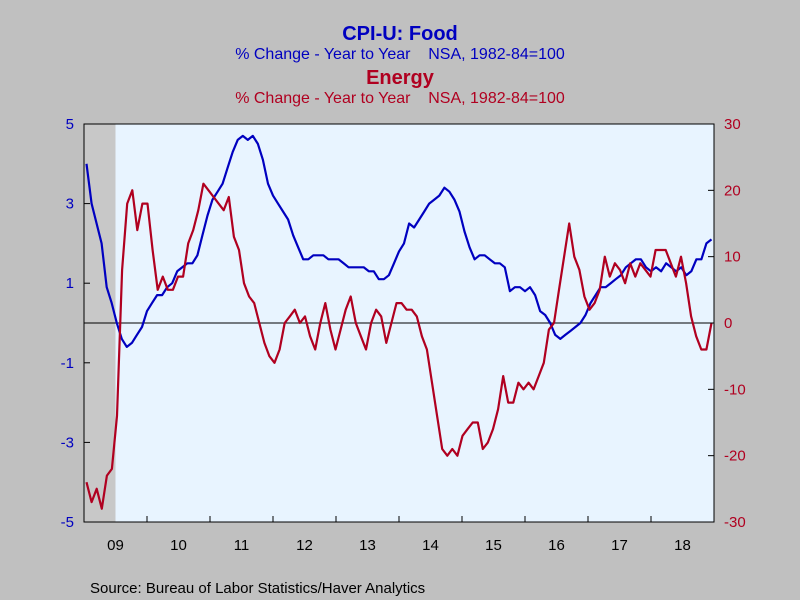  What do you see at coordinates (619, 545) in the screenshot?
I see `x-tick-label: 17` at bounding box center [619, 545].